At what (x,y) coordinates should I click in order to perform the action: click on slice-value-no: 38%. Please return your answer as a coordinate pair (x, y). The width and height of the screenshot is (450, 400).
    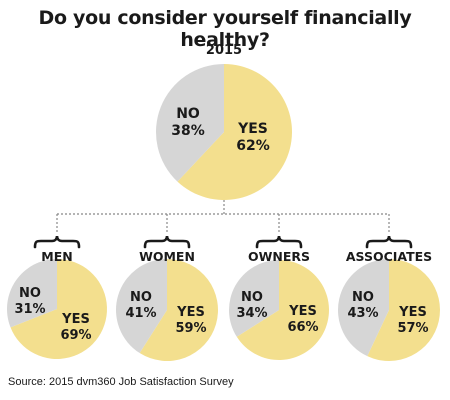
    Looking at the image, I should click on (188, 131).